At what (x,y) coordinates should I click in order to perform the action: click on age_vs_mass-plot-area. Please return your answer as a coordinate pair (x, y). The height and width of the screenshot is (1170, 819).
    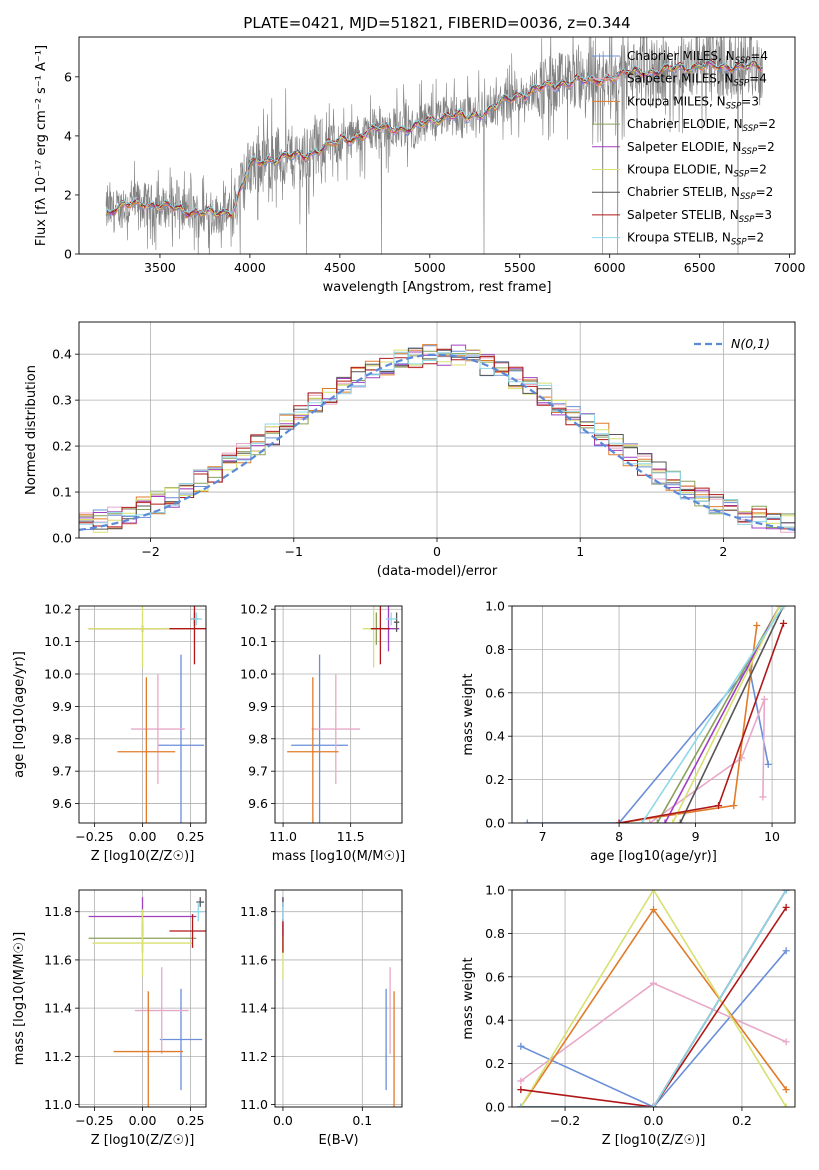
    Looking at the image, I should click on (338, 714).